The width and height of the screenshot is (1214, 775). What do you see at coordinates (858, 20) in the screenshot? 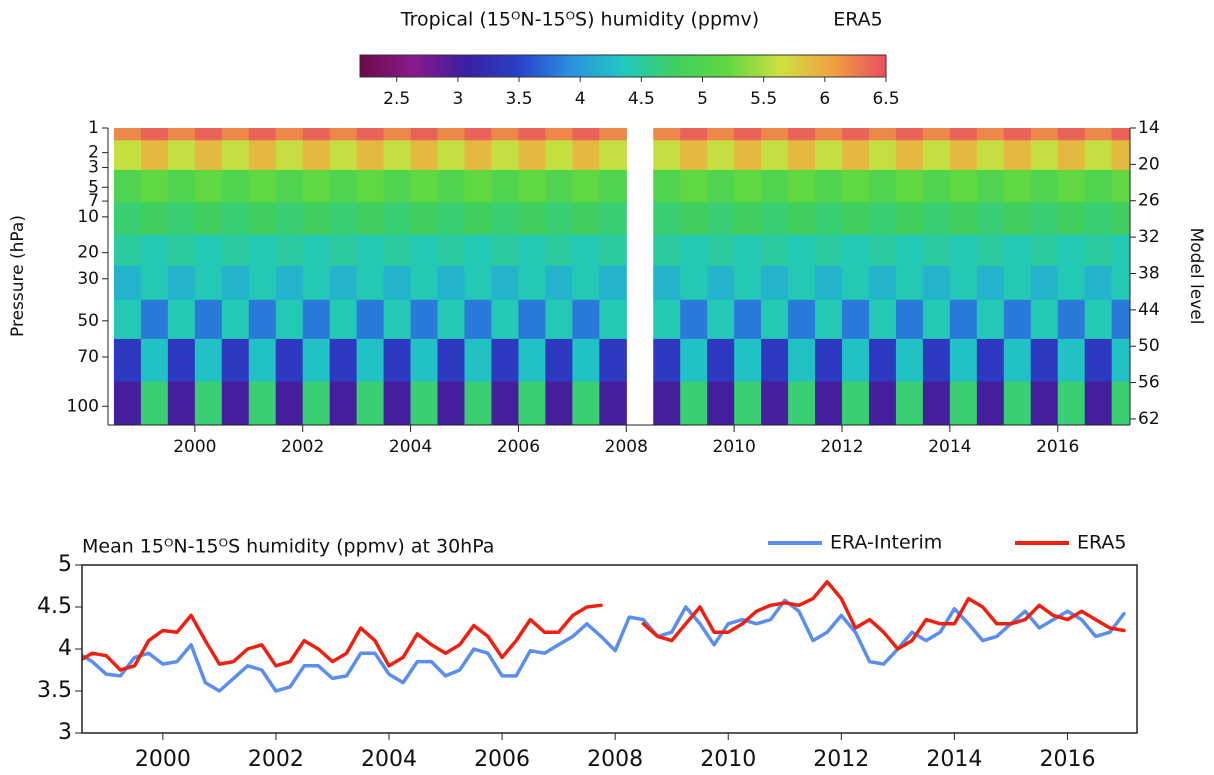
I see `heatmap-subtitle: ERA5` at bounding box center [858, 20].